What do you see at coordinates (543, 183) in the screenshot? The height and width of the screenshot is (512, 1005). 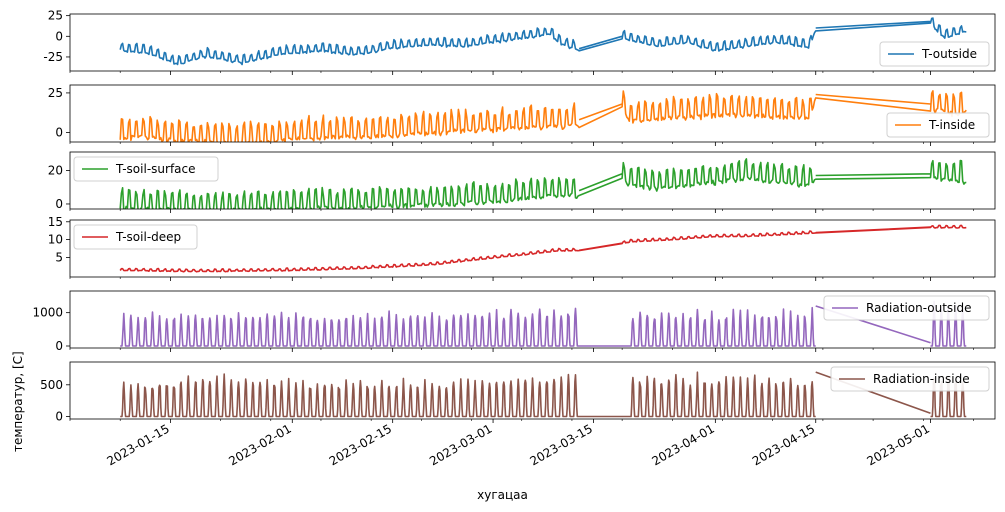 I see `series-line-t-soil-surface` at bounding box center [543, 183].